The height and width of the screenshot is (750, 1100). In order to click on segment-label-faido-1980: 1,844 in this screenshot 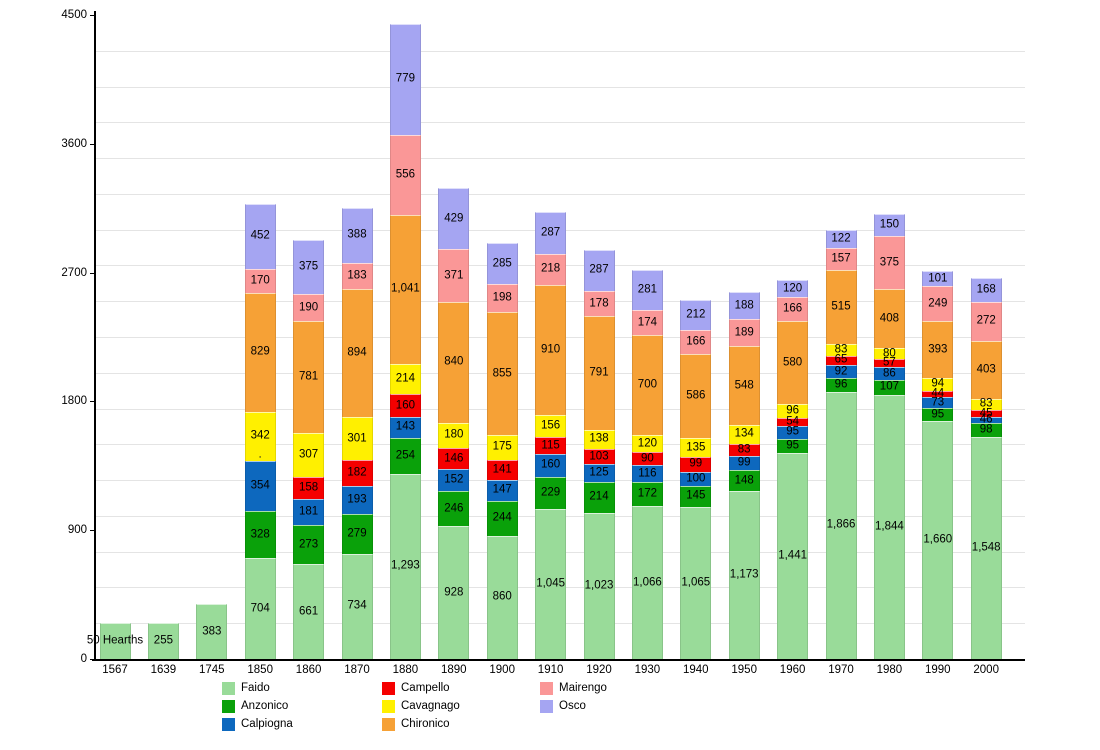, I will do `click(889, 526)`.